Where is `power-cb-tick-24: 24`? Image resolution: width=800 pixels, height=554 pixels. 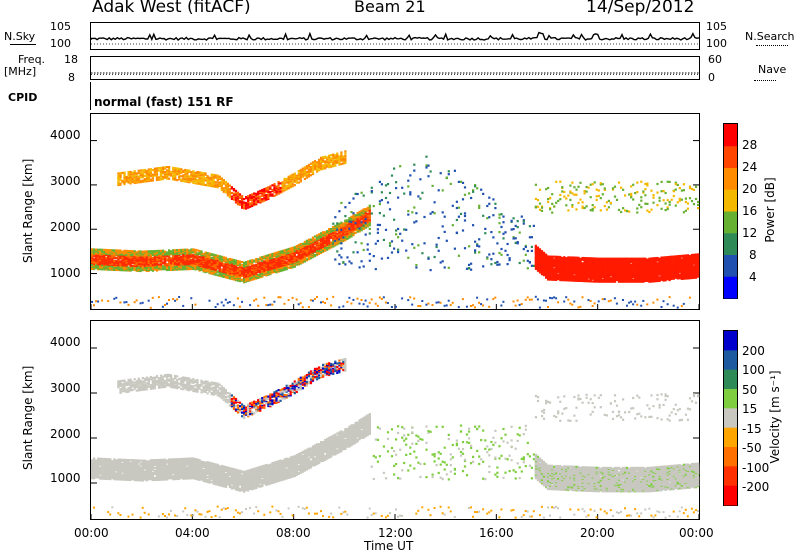 power-cb-tick-24: 24 is located at coordinates (750, 167).